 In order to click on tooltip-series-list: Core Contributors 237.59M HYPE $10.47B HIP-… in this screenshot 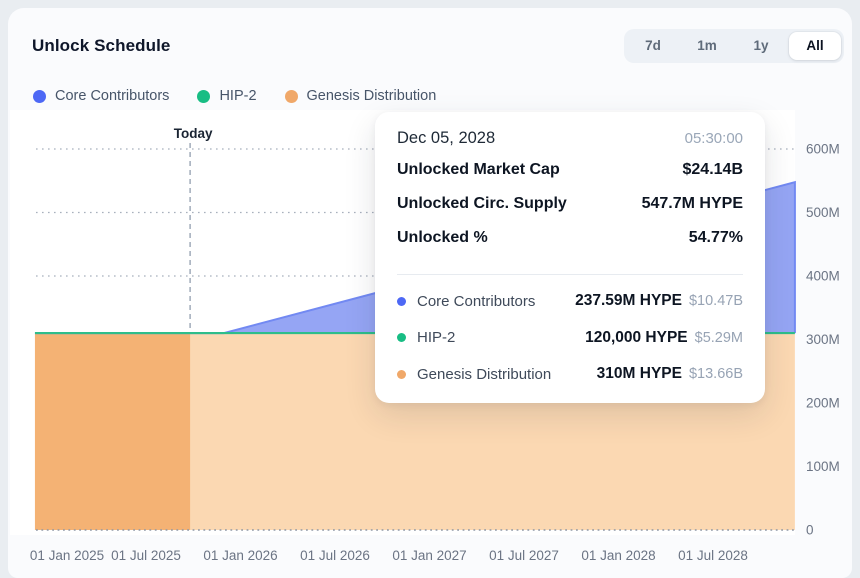, I will do `click(570, 338)`.